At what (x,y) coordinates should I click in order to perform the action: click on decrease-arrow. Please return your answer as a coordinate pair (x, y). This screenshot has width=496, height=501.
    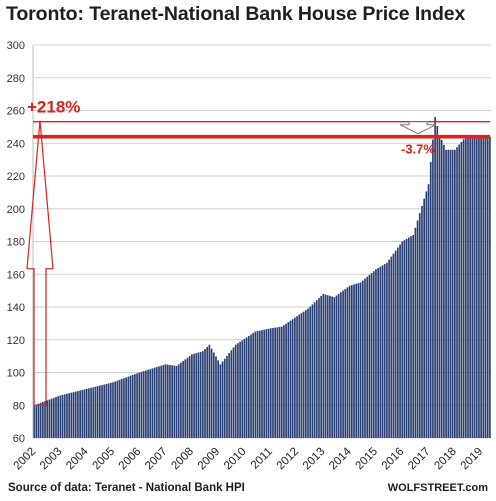
    Looking at the image, I should click on (418, 128).